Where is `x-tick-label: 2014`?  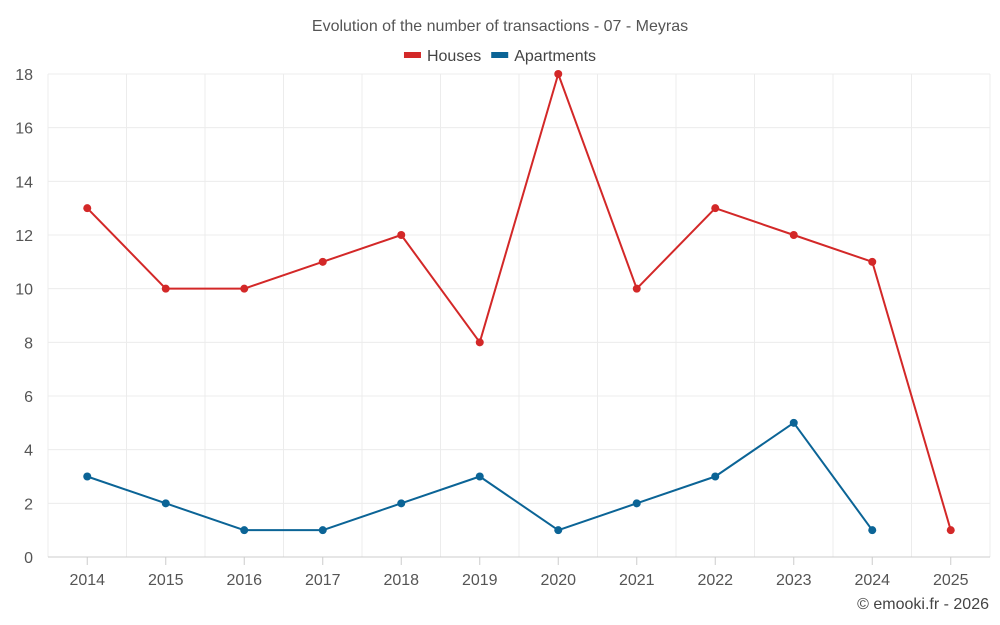 x-tick-label: 2014 is located at coordinates (87, 580).